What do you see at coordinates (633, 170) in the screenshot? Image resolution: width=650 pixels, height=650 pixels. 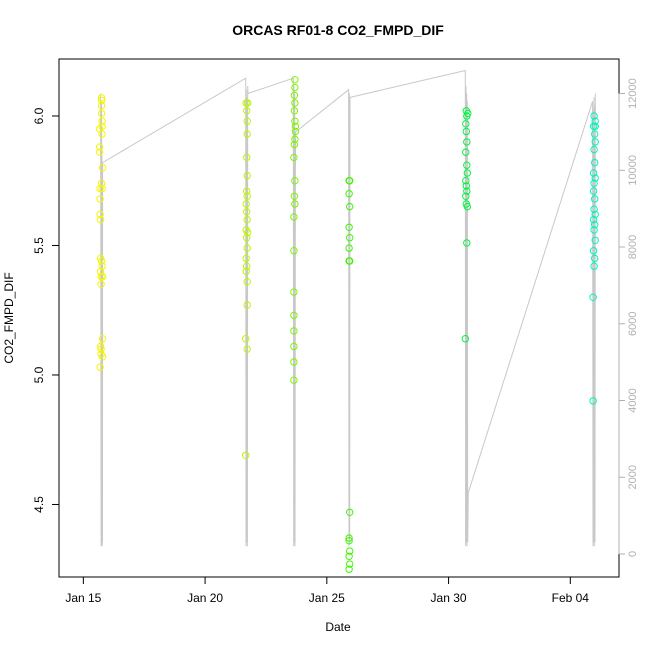 I see `right-y-tick-label: 10000` at bounding box center [633, 170].